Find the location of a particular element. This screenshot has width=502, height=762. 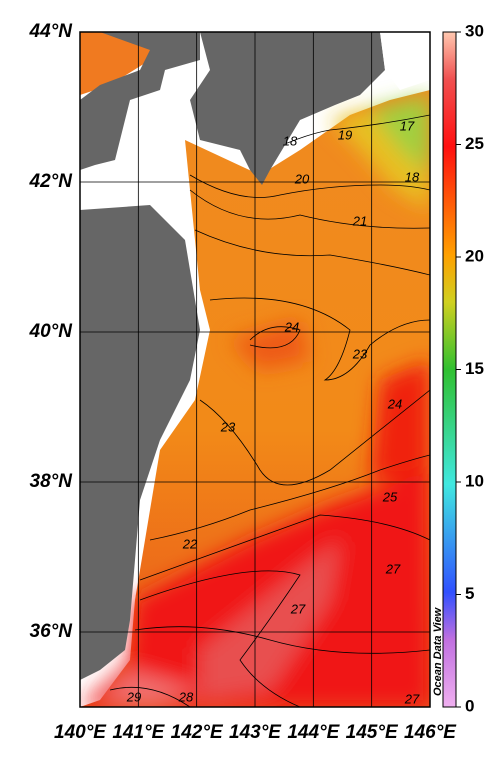

contour-label: 19 is located at coordinates (345, 134).